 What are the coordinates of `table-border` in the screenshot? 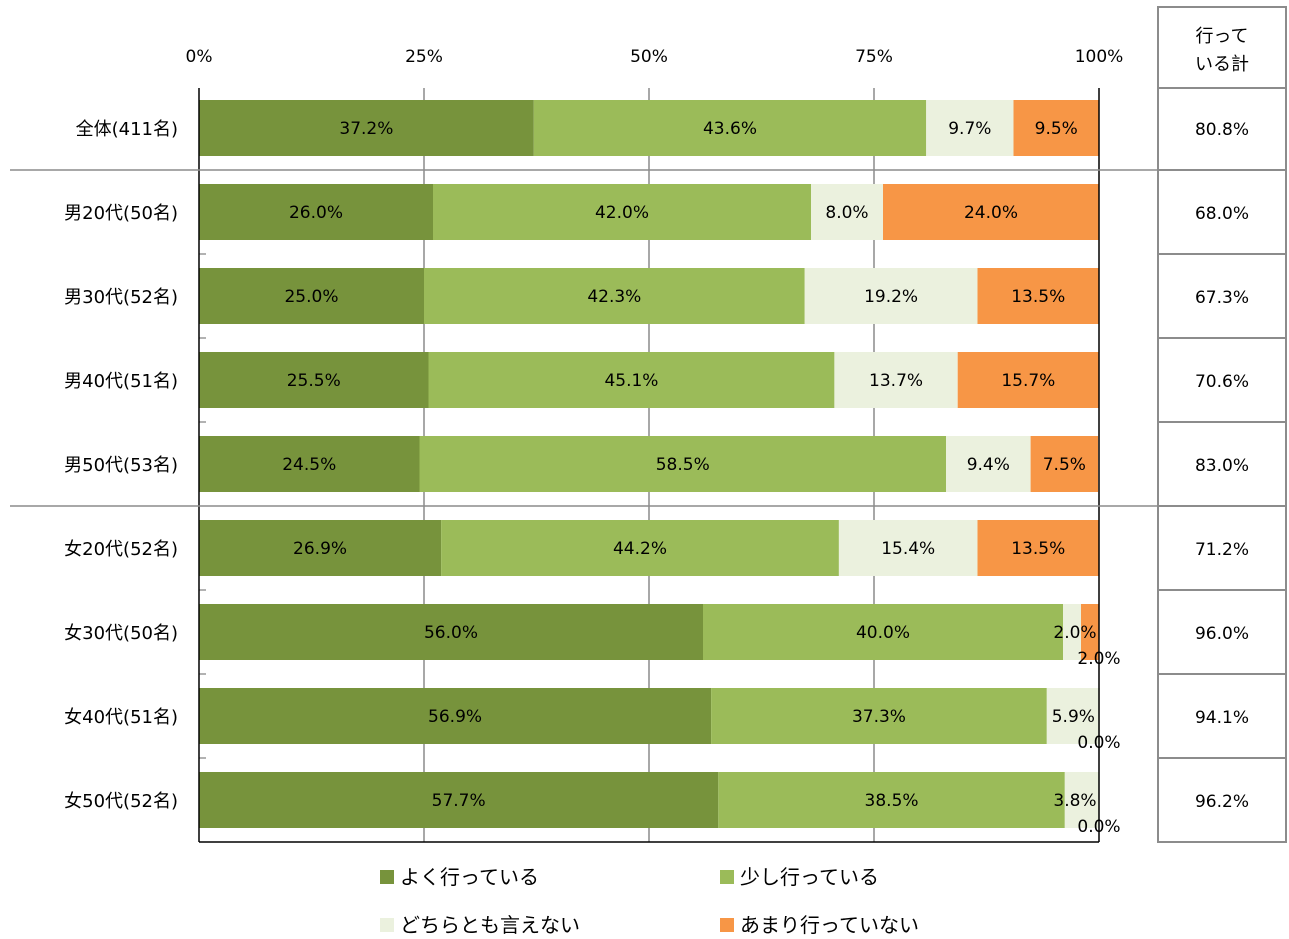 It's located at (1222, 424).